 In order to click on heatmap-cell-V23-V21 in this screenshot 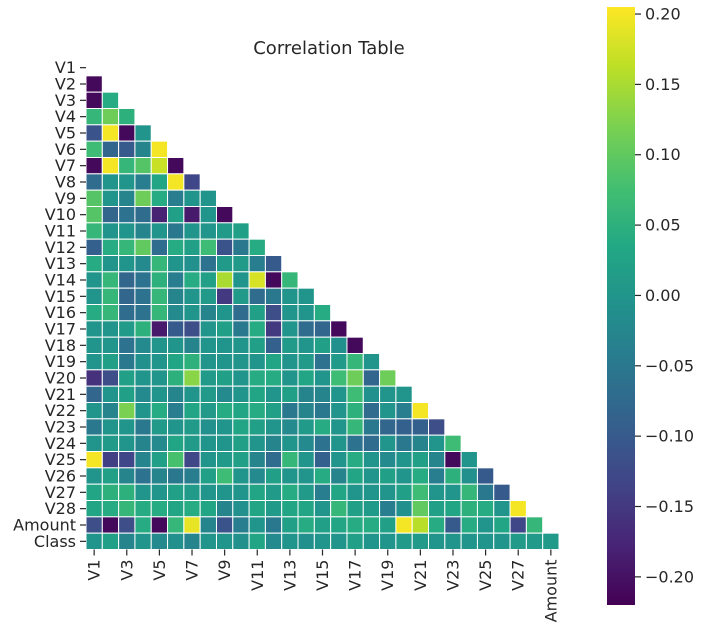, I will do `click(420, 427)`.